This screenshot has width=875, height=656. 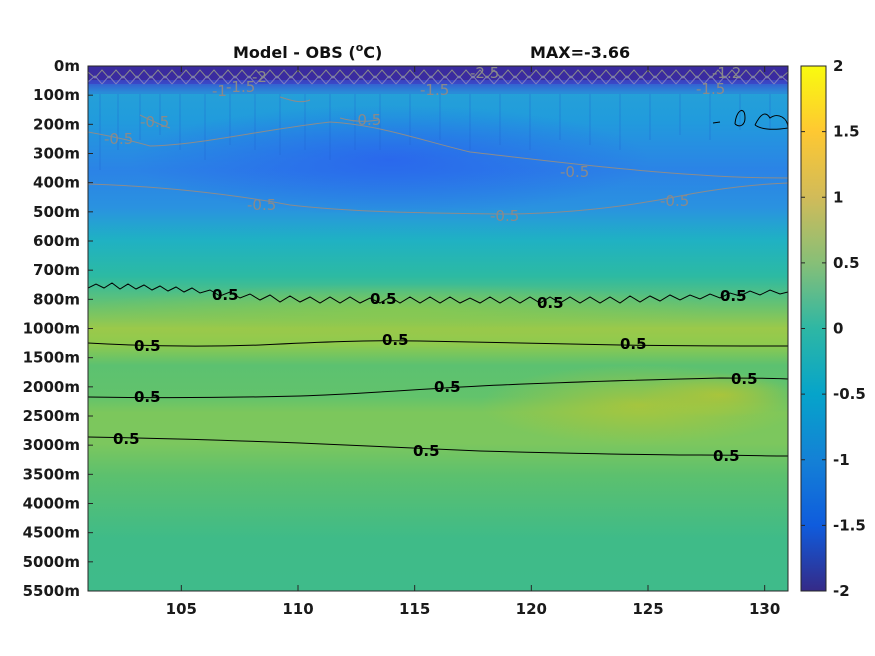 I want to click on colorbar-tick-label: 0, so click(x=838, y=329).